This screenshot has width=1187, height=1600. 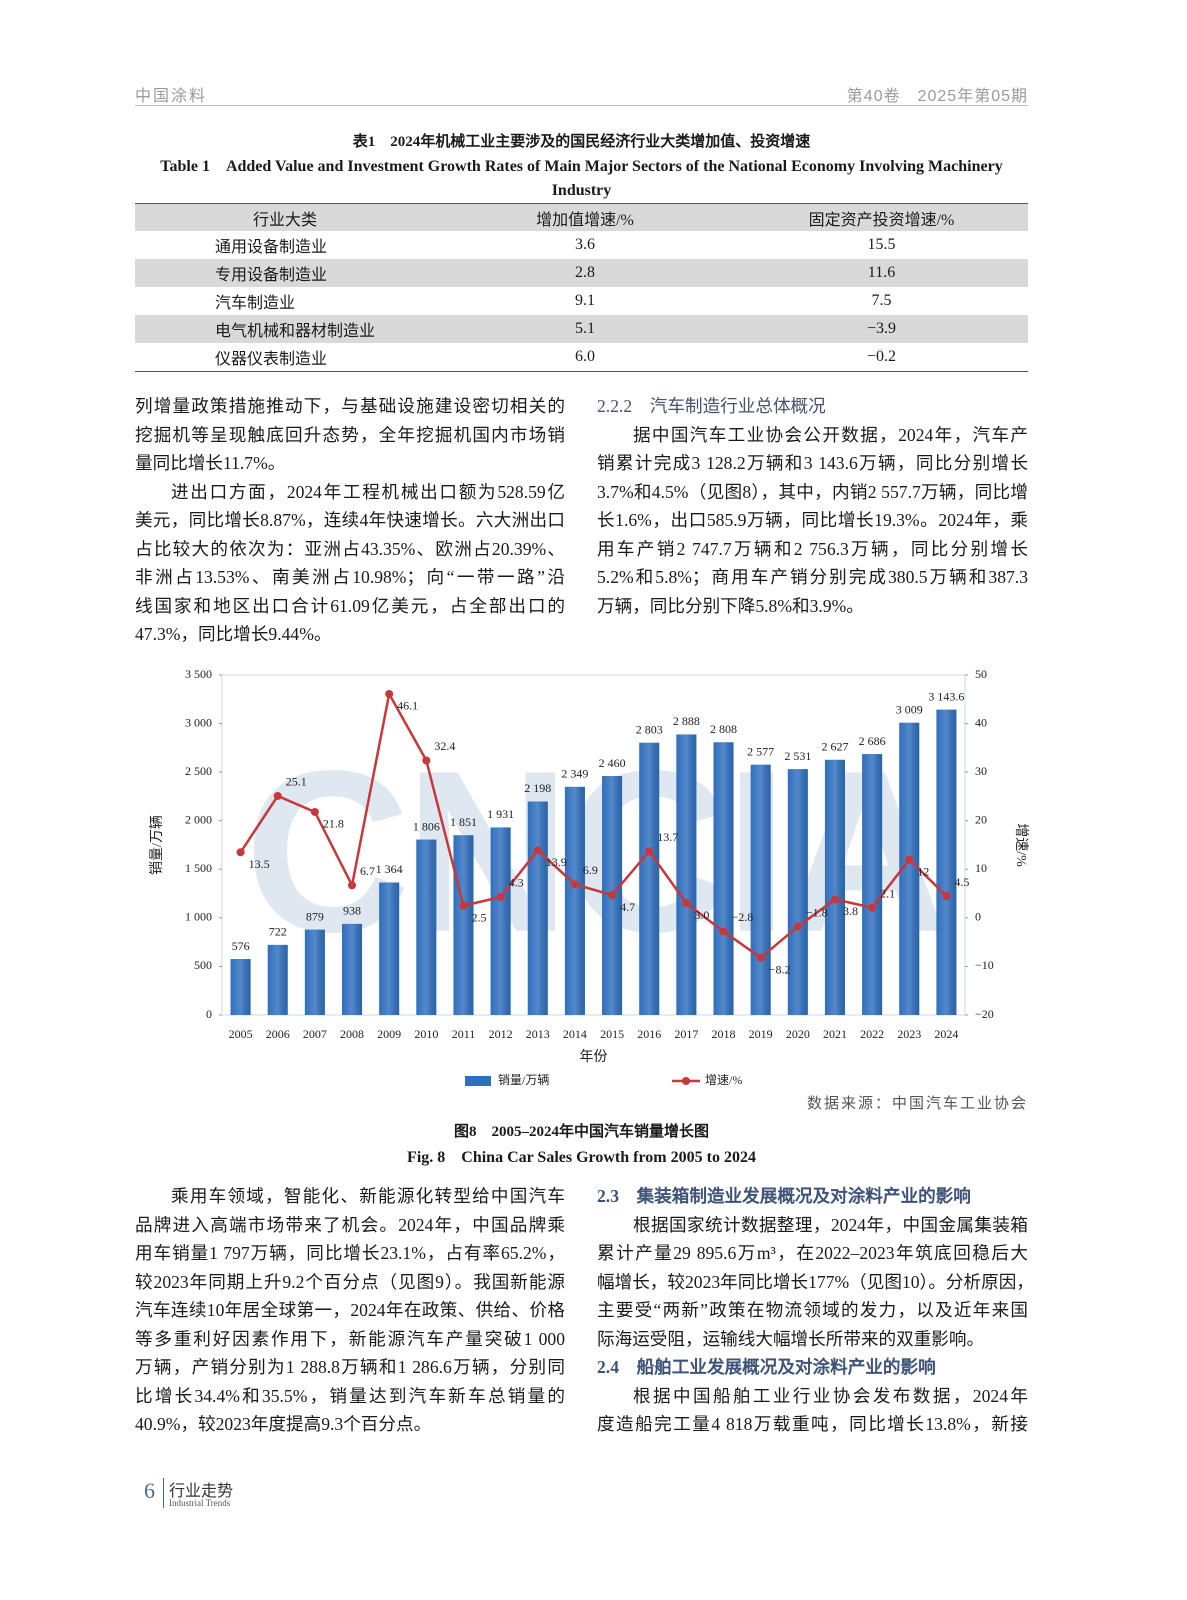 I want to click on text-line: 美元，同比增长8.87%，连续4年快速增长。六大洲出口, so click(x=350, y=520).